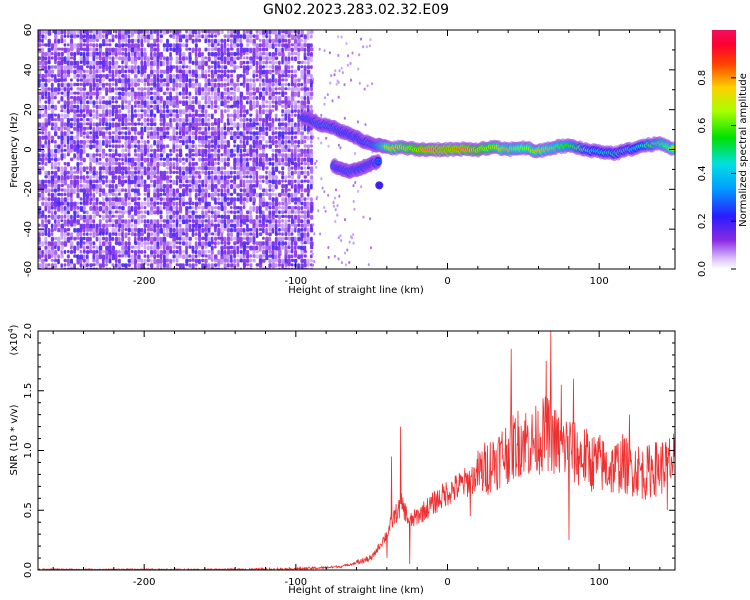 The image size is (750, 600). I want to click on colorbar-tick-label: 0.2, so click(702, 221).